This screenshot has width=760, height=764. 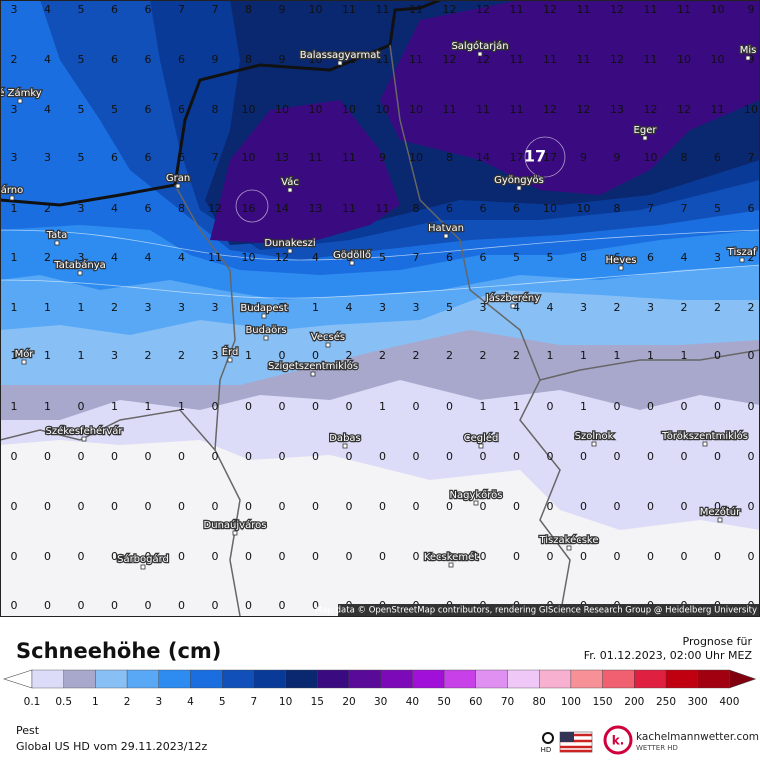 What do you see at coordinates (63, 702) in the screenshot?
I see `legend-label: 0.5` at bounding box center [63, 702].